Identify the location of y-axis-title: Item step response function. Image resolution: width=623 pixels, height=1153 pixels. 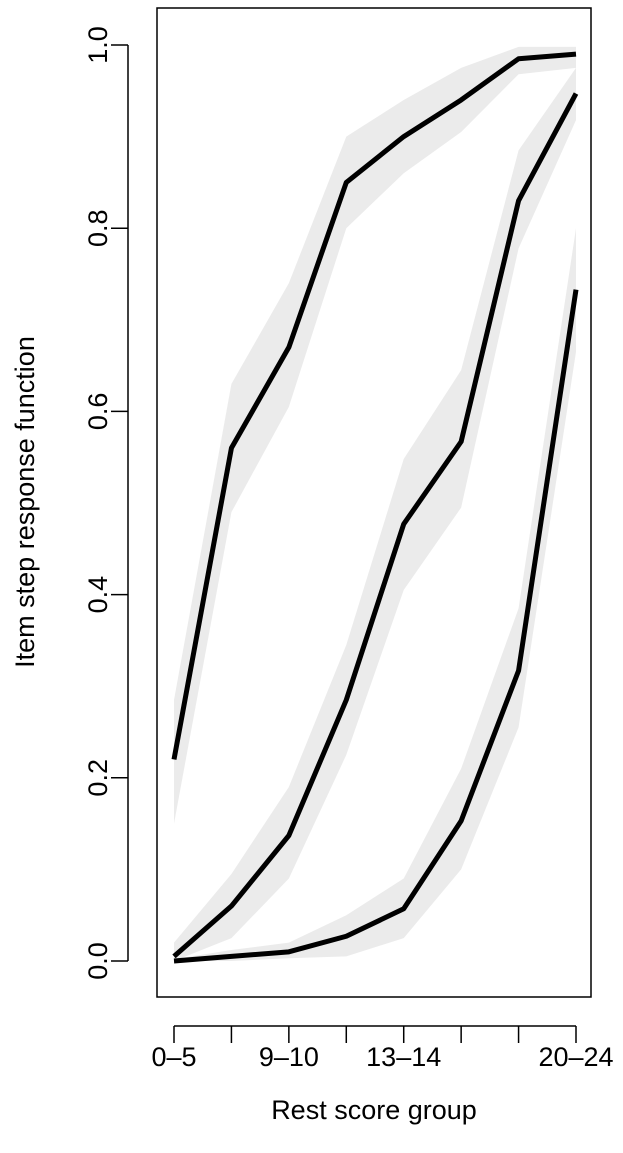
(25, 502).